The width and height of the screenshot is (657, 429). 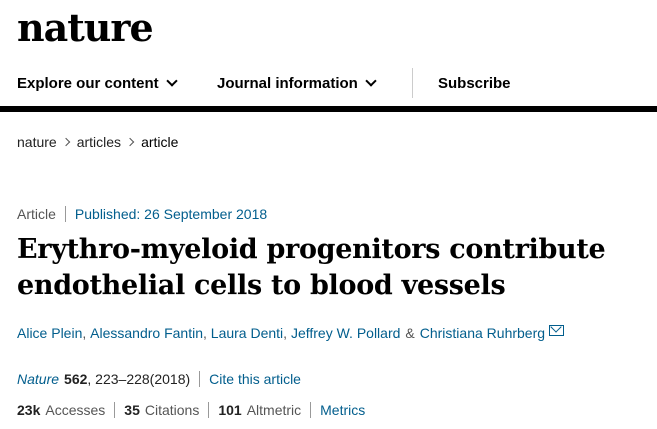 I want to click on altmetric-count: 101, so click(x=230, y=410).